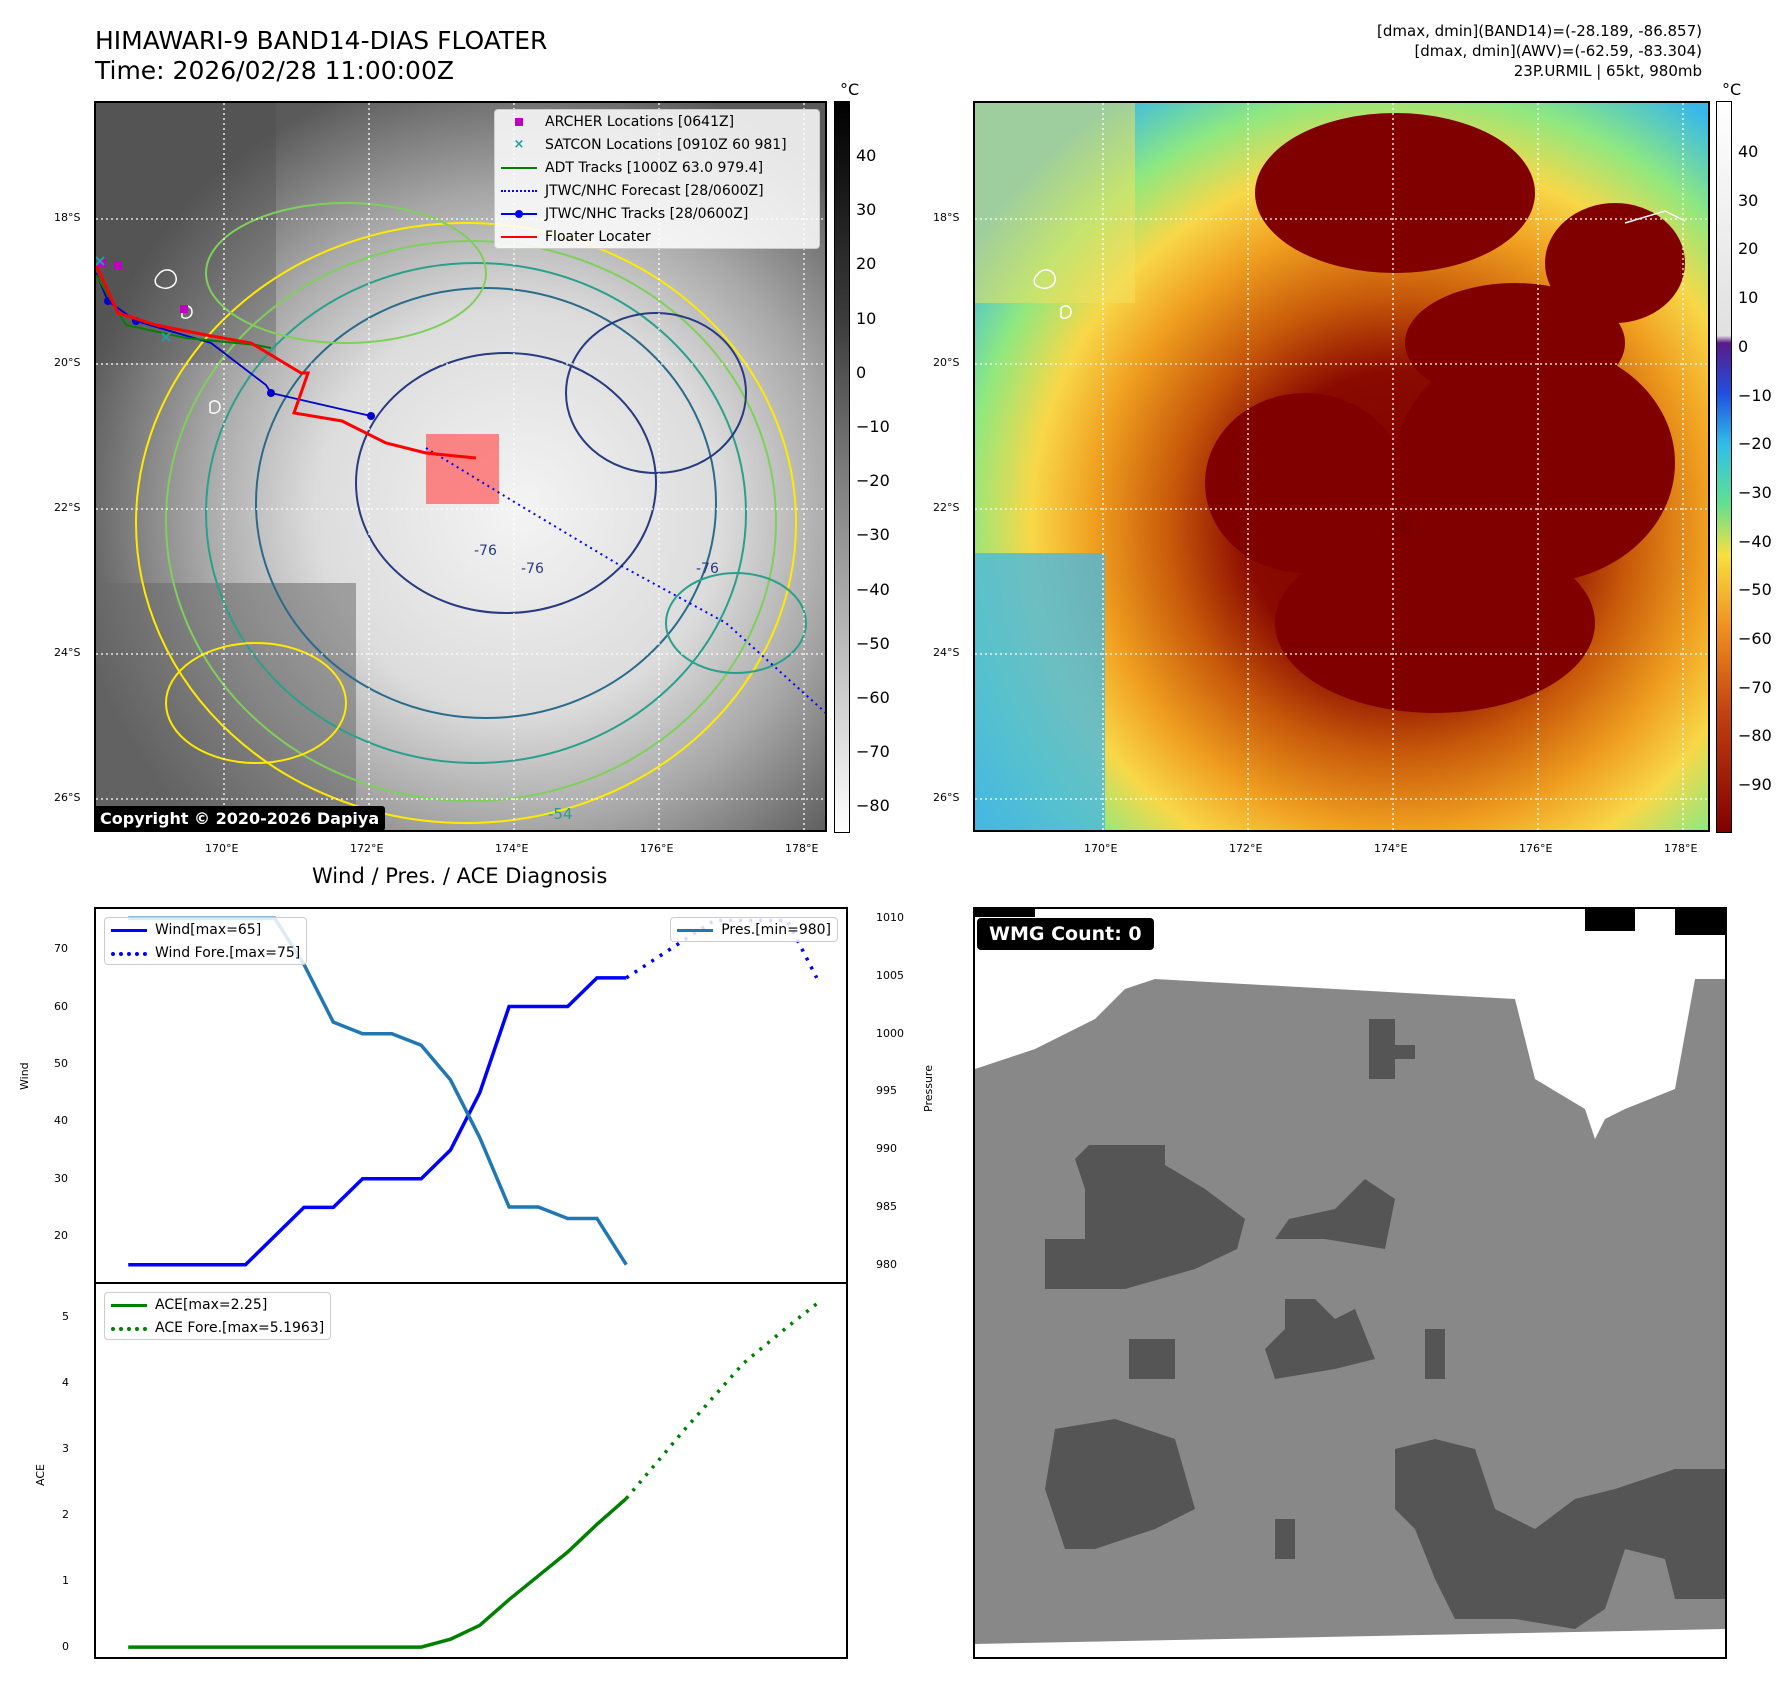 Image resolution: width=1788 pixels, height=1690 pixels. I want to click on pressure-ytick: 1010, so click(890, 918).